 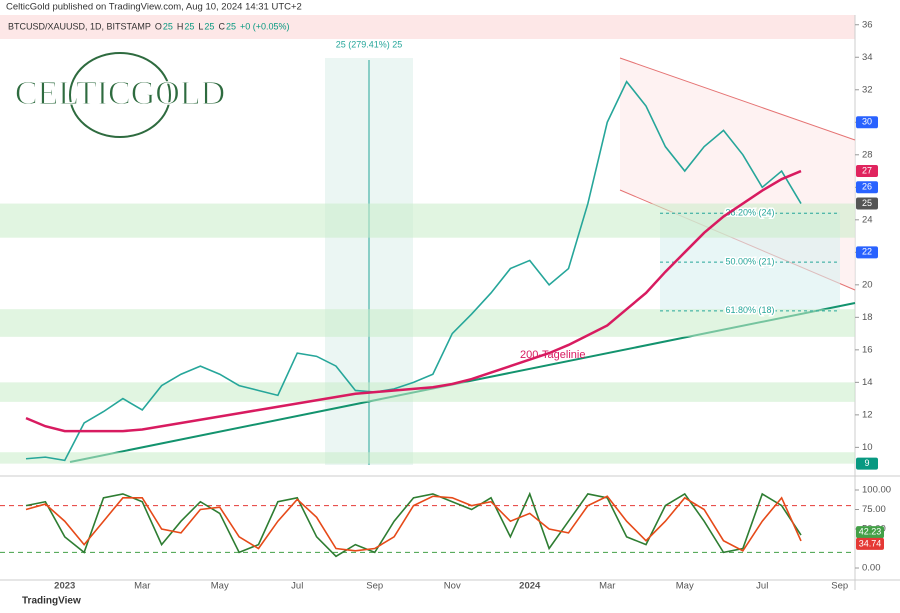 I want to click on y-tick-label: 14, so click(x=867, y=382).